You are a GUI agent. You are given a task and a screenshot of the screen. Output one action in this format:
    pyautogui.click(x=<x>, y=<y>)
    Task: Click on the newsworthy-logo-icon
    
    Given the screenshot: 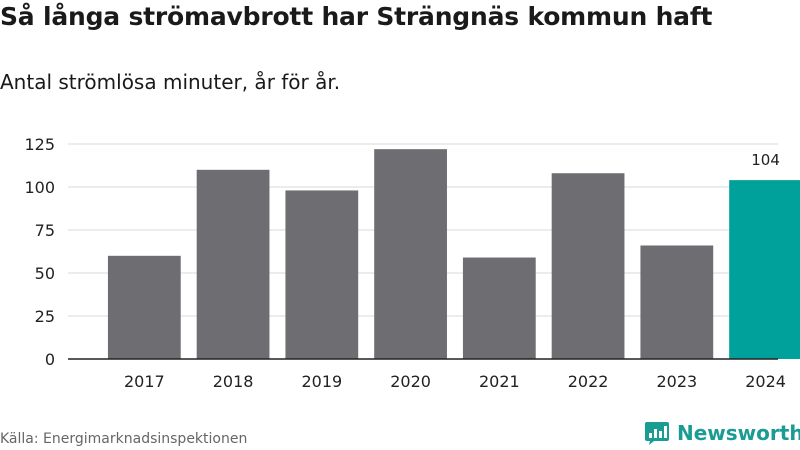 What is the action you would take?
    pyautogui.click(x=657, y=433)
    